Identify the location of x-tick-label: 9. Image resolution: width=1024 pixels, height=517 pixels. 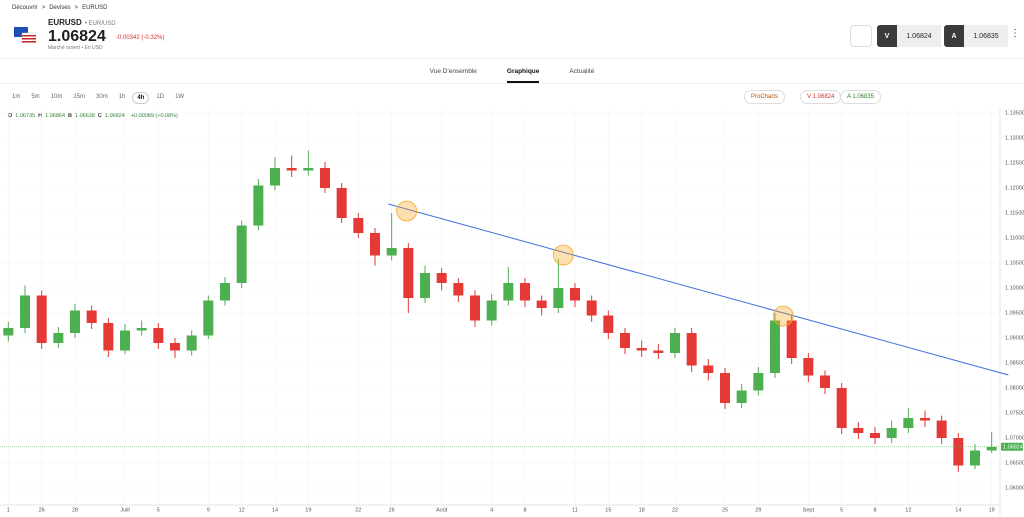
(208, 510).